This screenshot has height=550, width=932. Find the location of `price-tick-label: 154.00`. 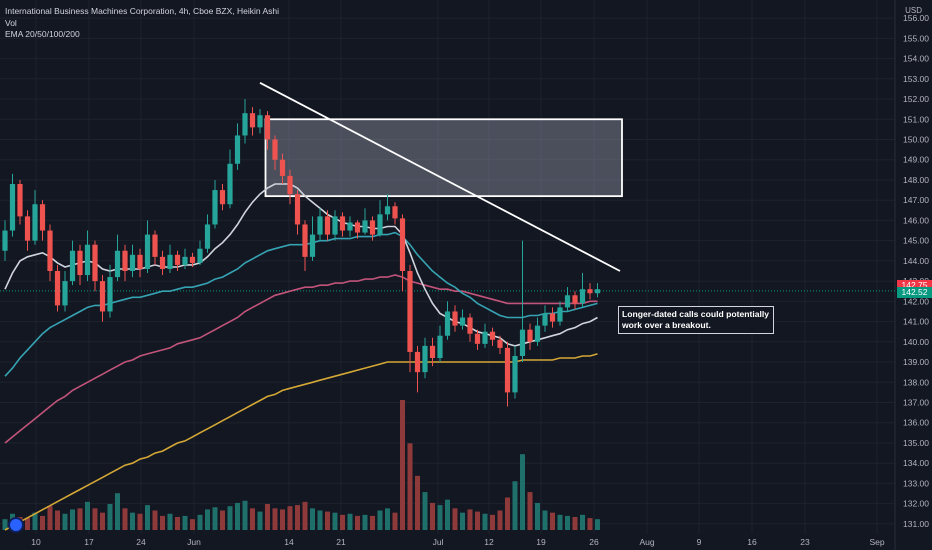

price-tick-label: 154.00 is located at coordinates (916, 59).